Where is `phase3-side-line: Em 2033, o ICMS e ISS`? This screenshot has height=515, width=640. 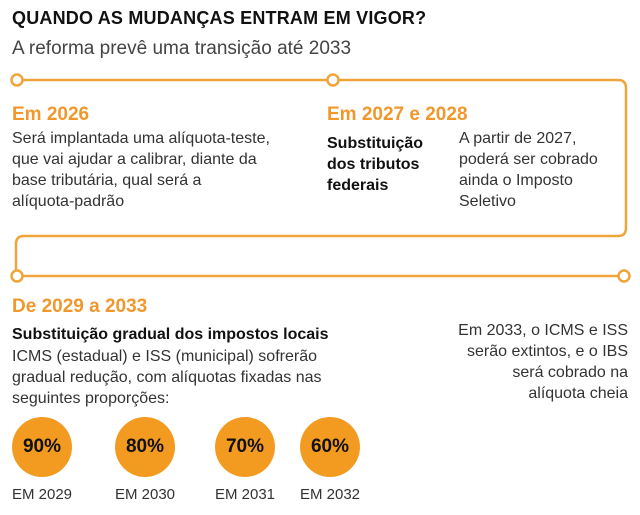 phase3-side-line: Em 2033, o ICMS e ISS is located at coordinates (543, 330).